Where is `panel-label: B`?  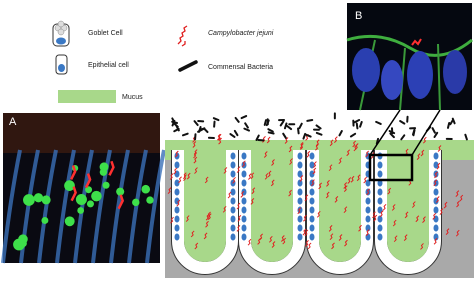 panel-label: B is located at coordinates (358, 16).